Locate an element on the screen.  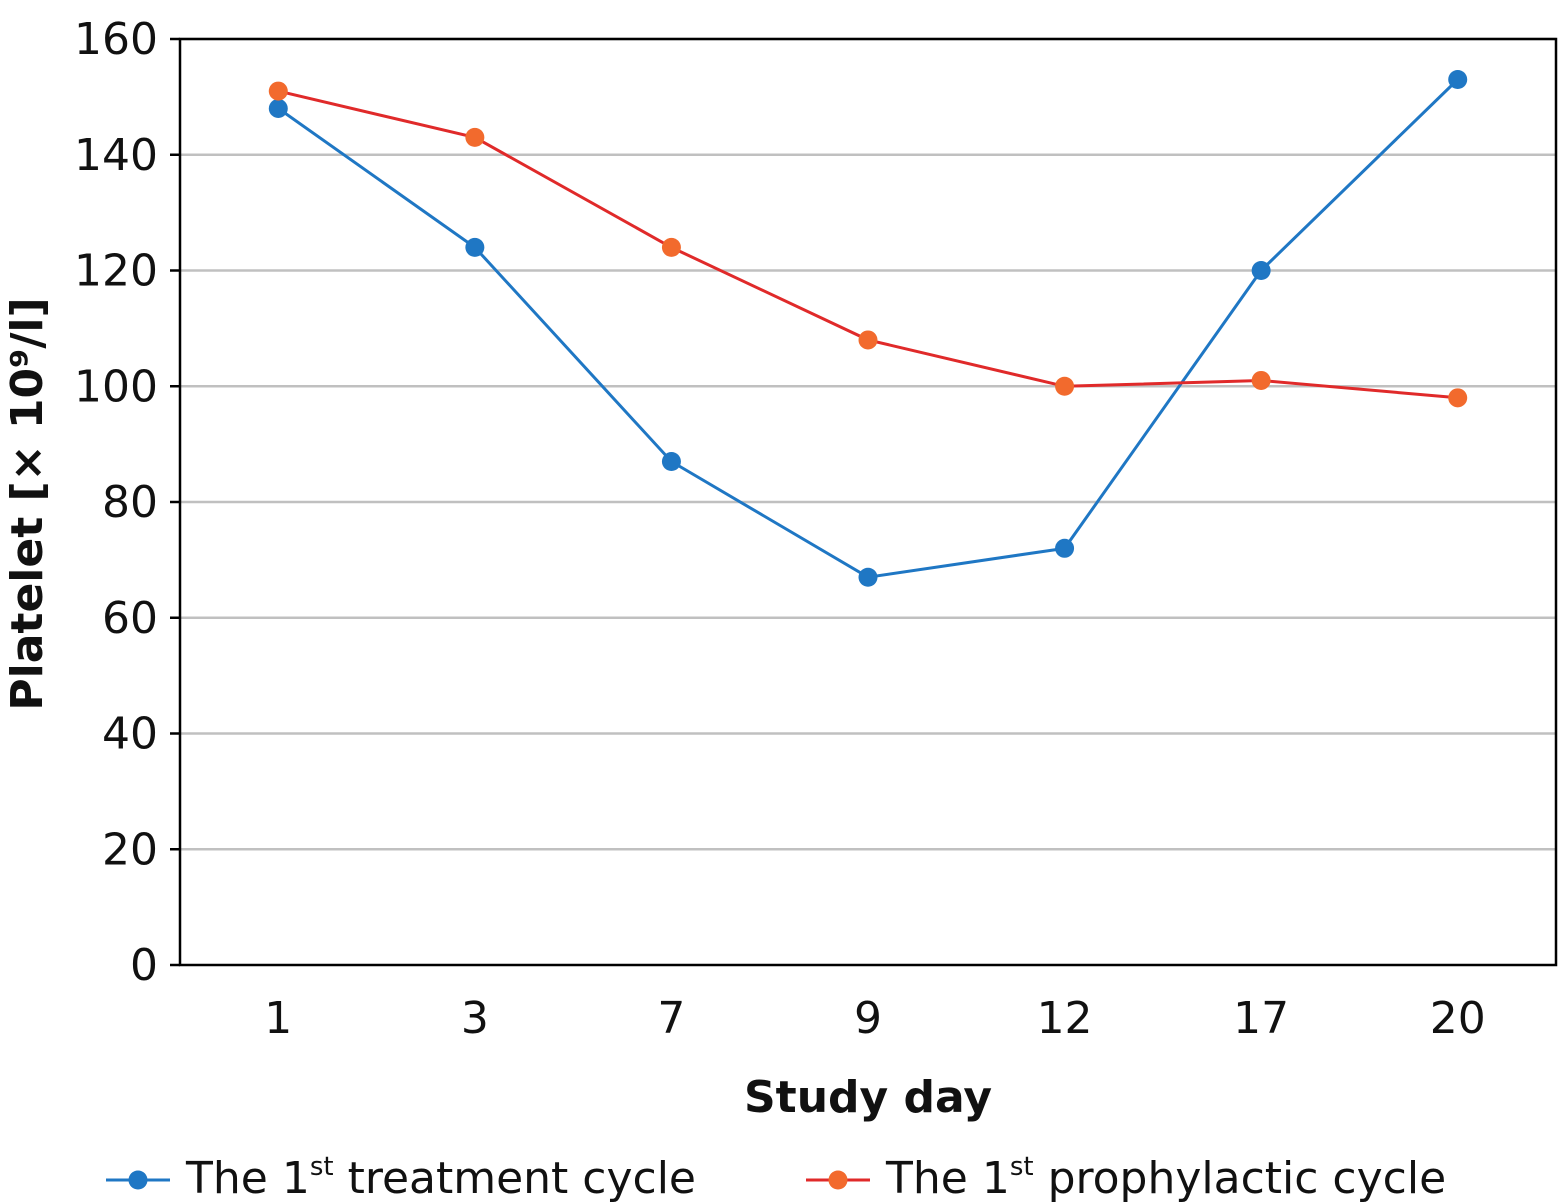
x-tick-label: 12 is located at coordinates (1065, 1018).